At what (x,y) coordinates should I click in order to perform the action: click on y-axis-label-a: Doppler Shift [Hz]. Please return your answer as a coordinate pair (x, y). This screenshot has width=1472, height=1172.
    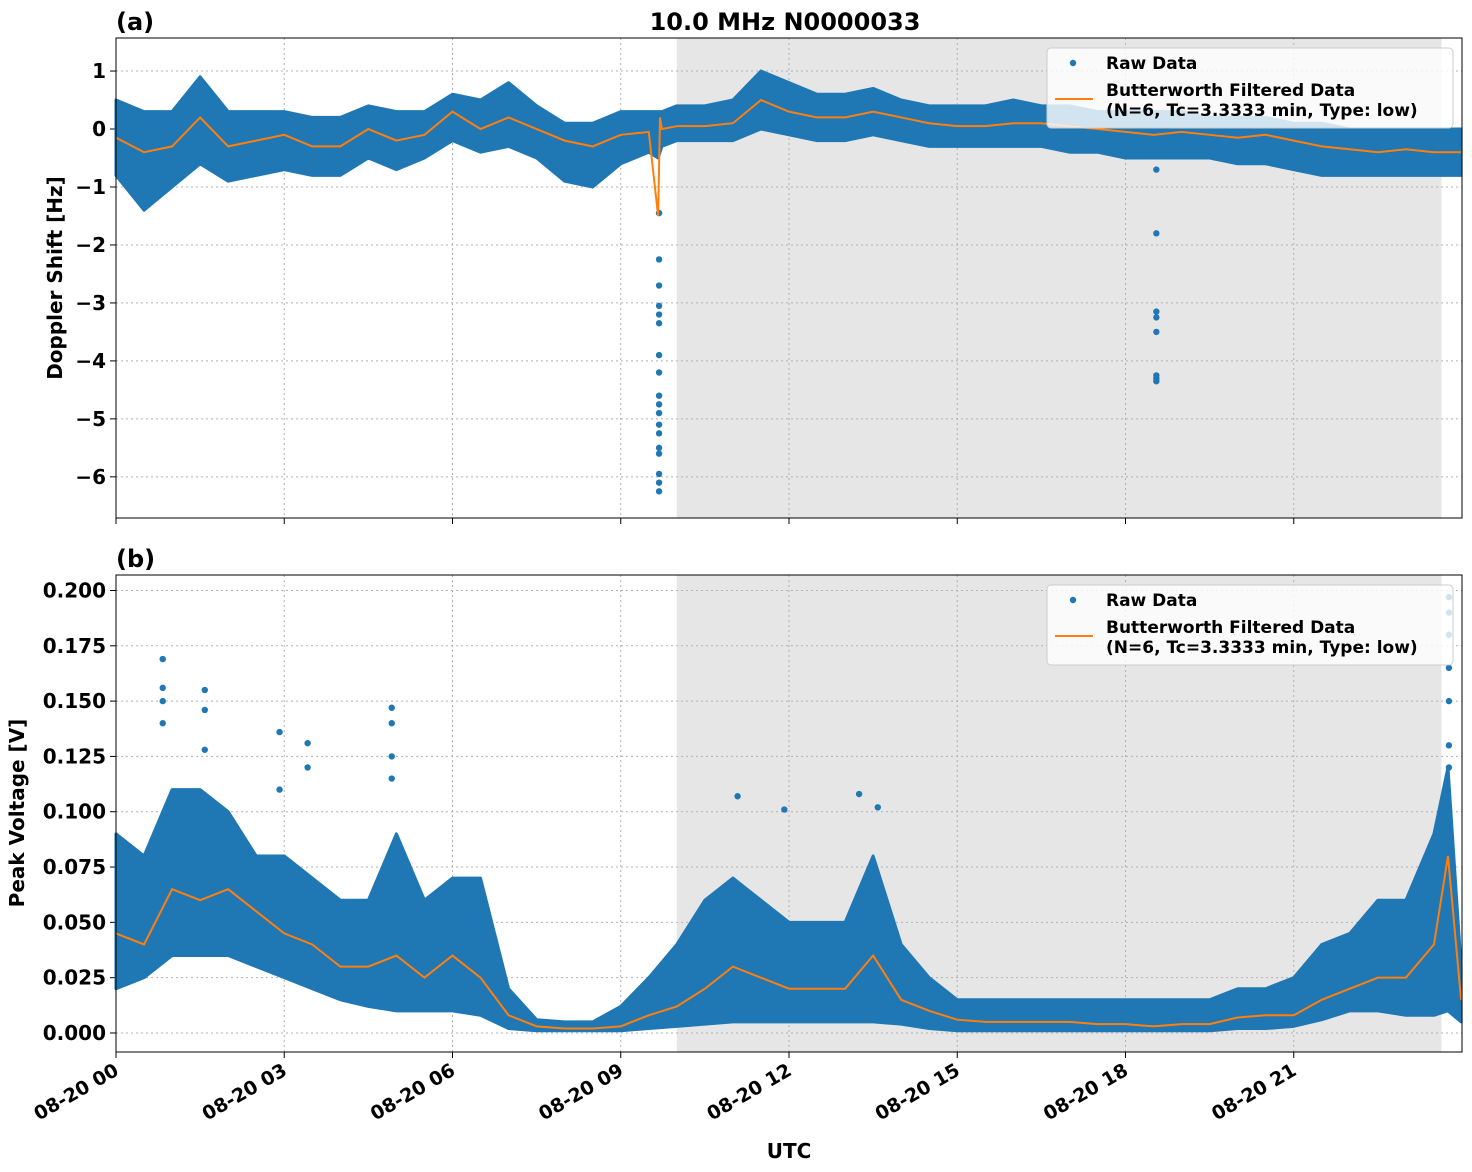
    Looking at the image, I should click on (55, 278).